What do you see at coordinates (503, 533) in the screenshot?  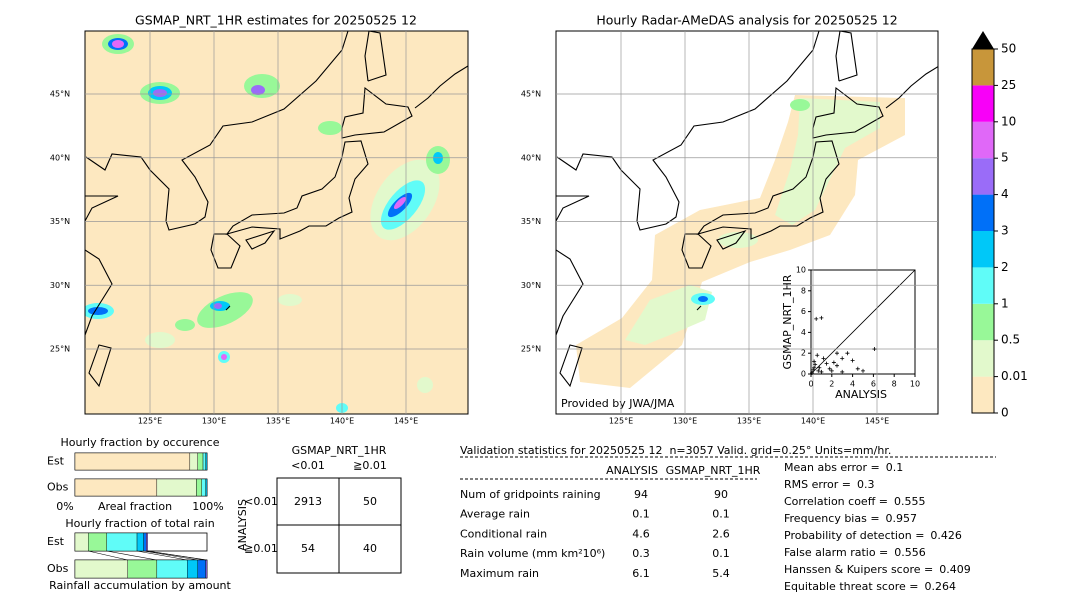 I see `stat-label: Conditional rain` at bounding box center [503, 533].